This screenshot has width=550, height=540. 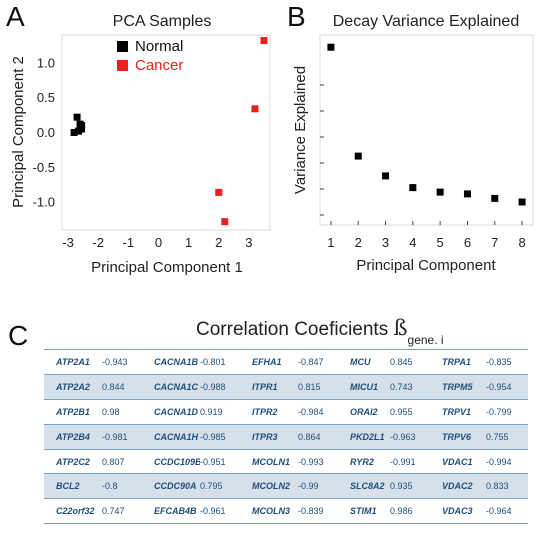 I want to click on gene-name-cell: MCOLN1, so click(x=271, y=461).